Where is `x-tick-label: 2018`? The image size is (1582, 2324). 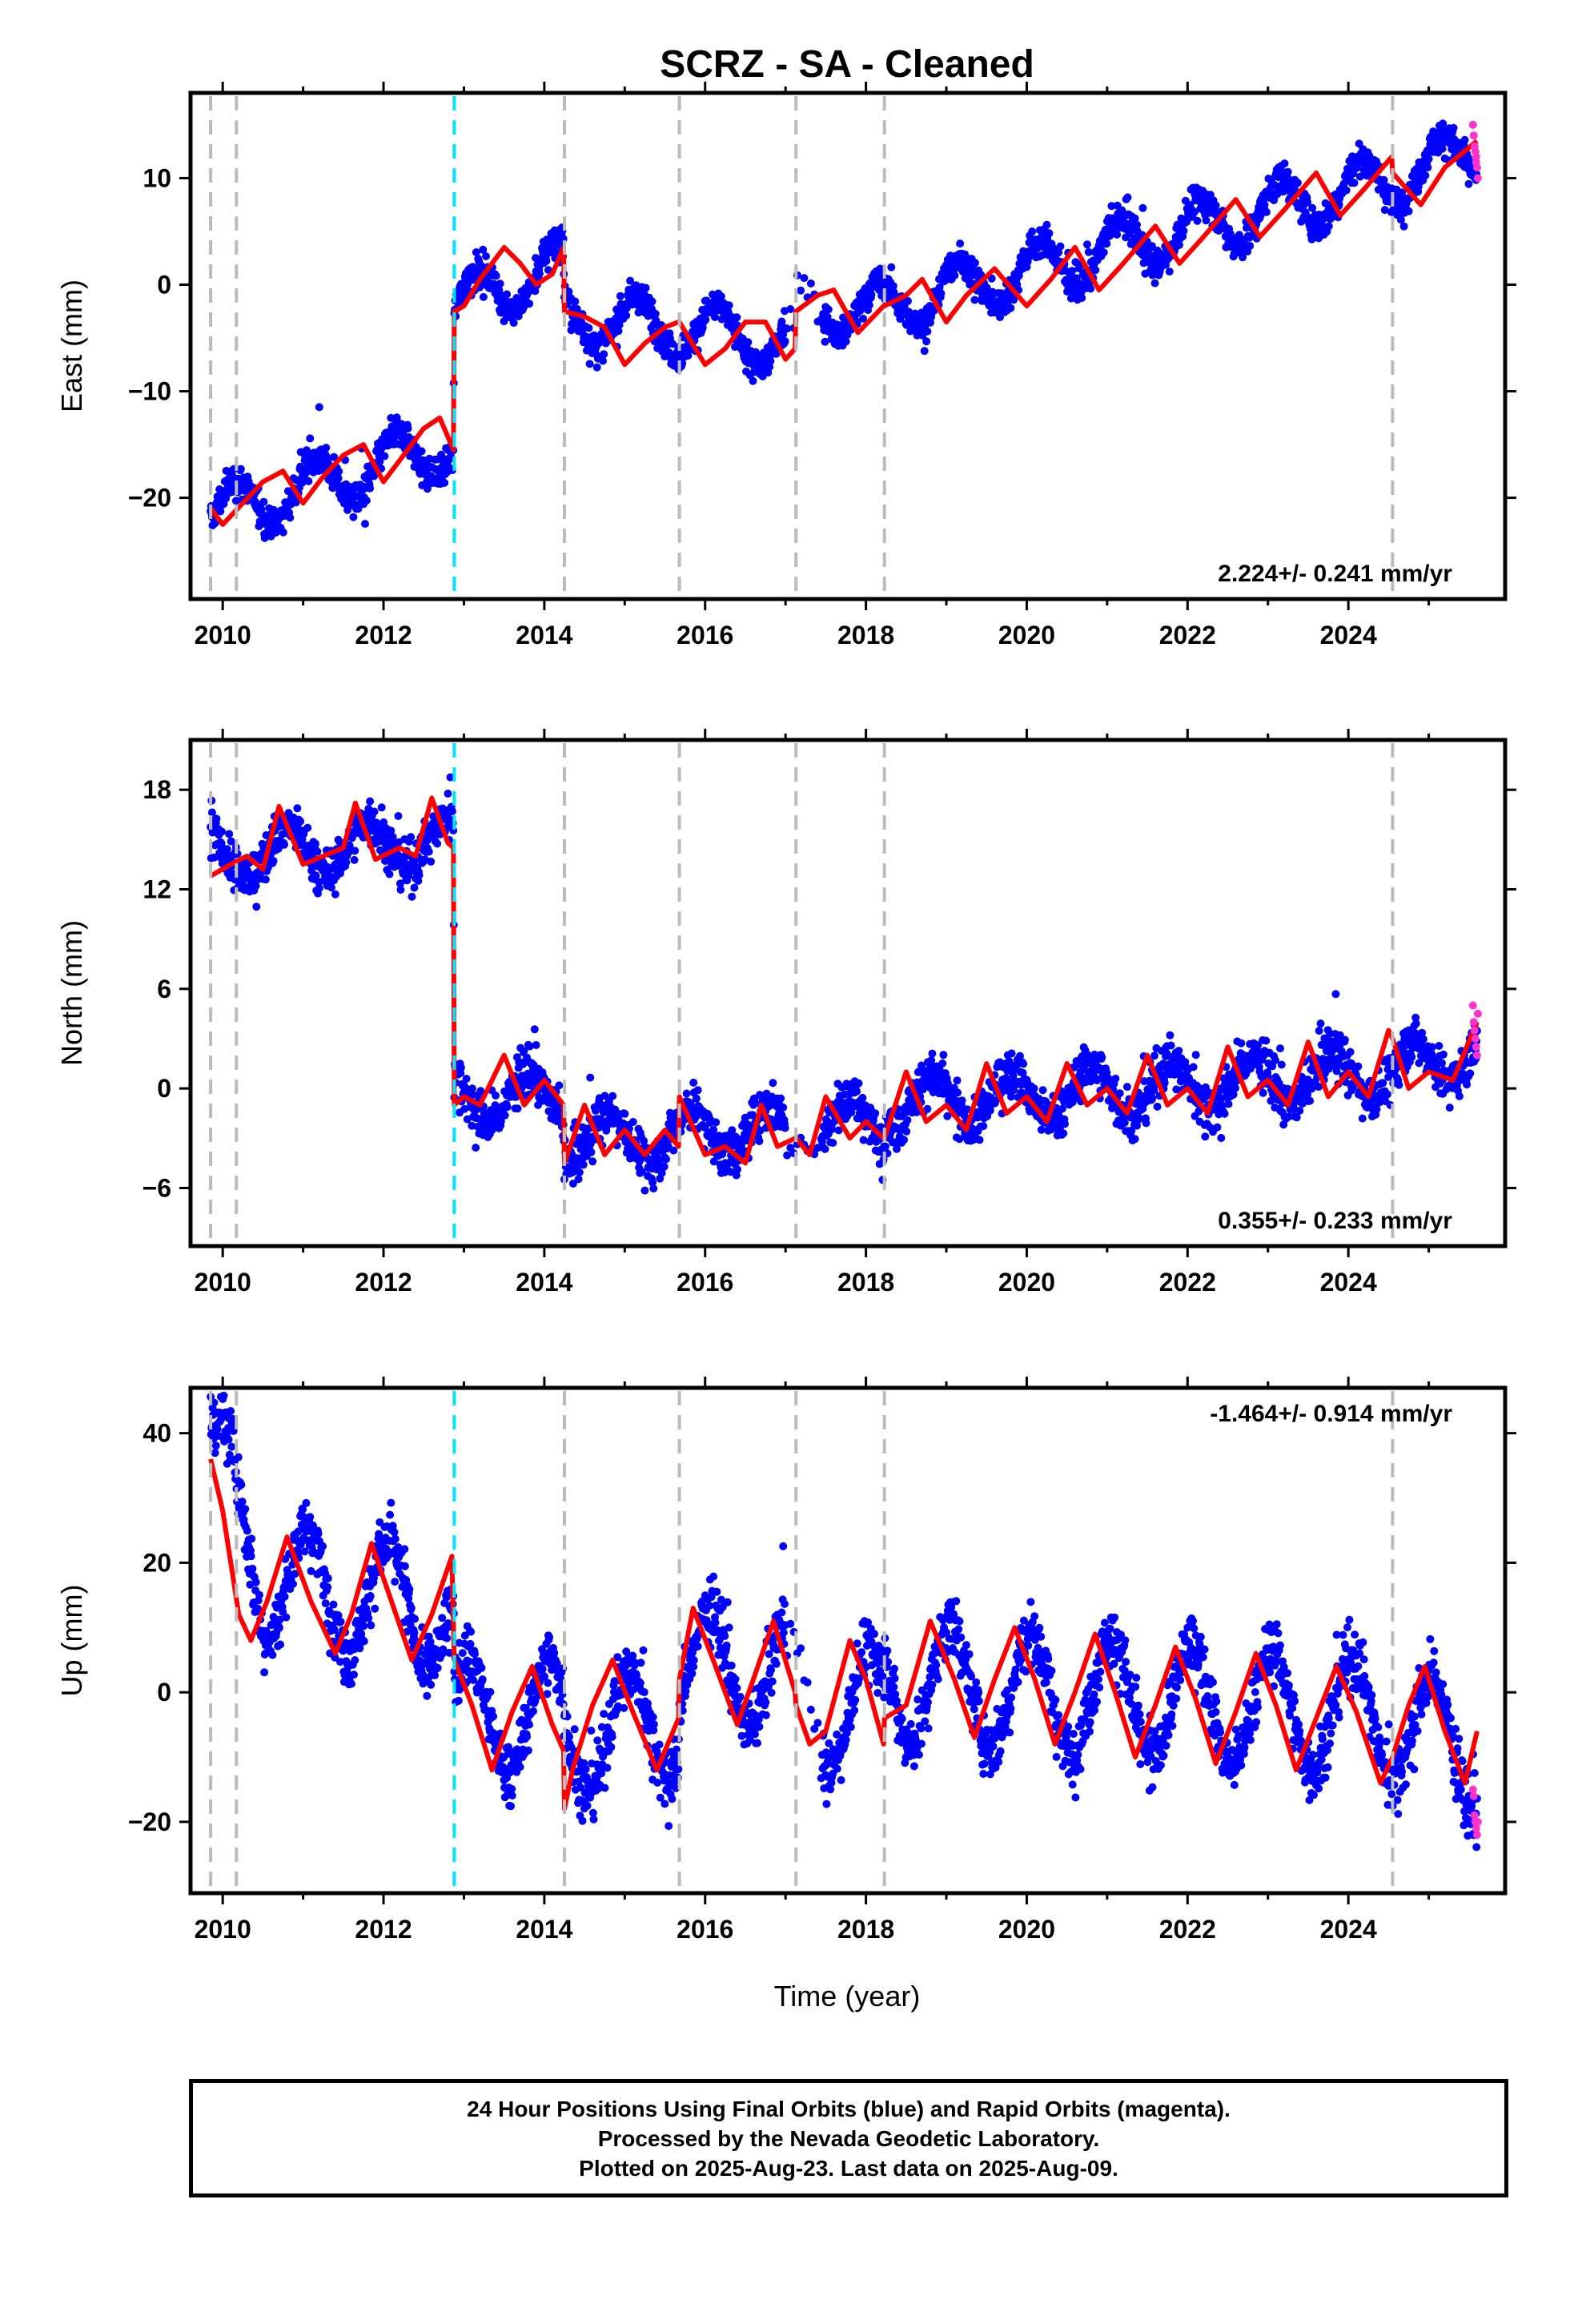 x-tick-label: 2018 is located at coordinates (866, 635).